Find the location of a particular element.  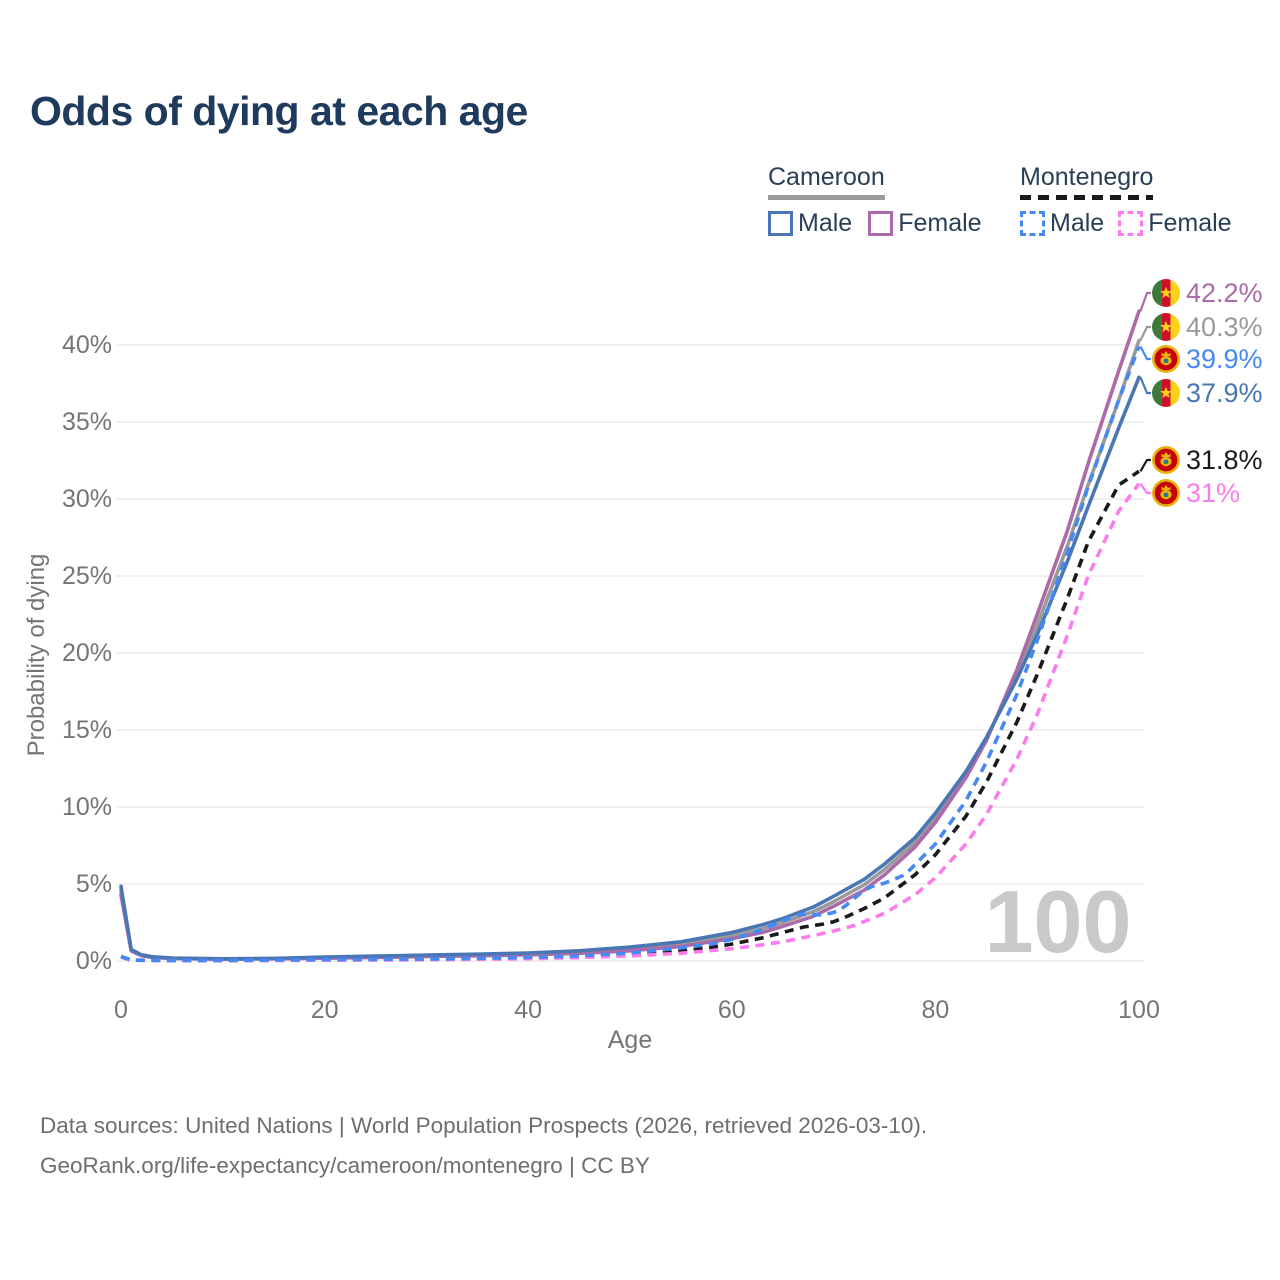

legend-group-cameroon: Cameroon Male Female is located at coordinates (875, 200).